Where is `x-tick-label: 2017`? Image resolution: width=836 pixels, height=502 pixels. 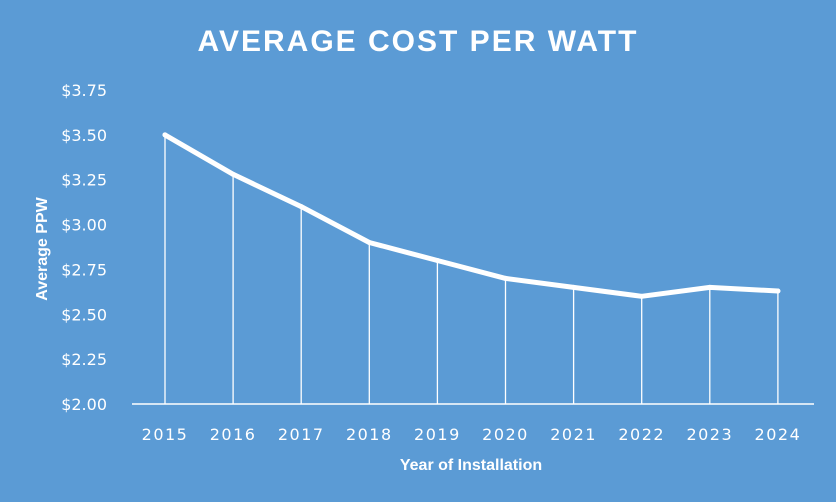 x-tick-label: 2017 is located at coordinates (301, 434).